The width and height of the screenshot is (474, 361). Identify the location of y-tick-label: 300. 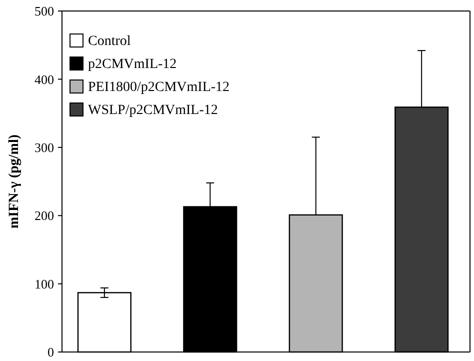
(44, 147).